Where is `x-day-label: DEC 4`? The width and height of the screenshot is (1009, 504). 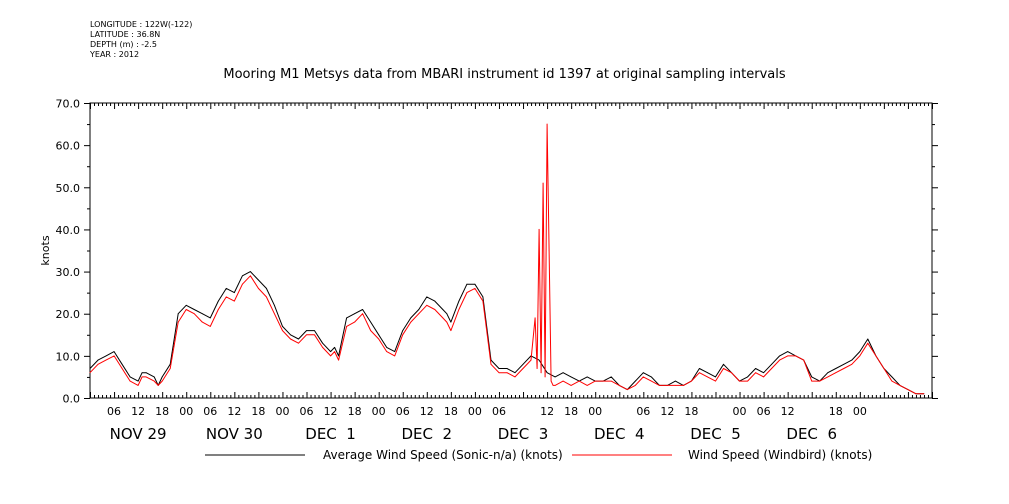 x-day-label: DEC 4 is located at coordinates (619, 434).